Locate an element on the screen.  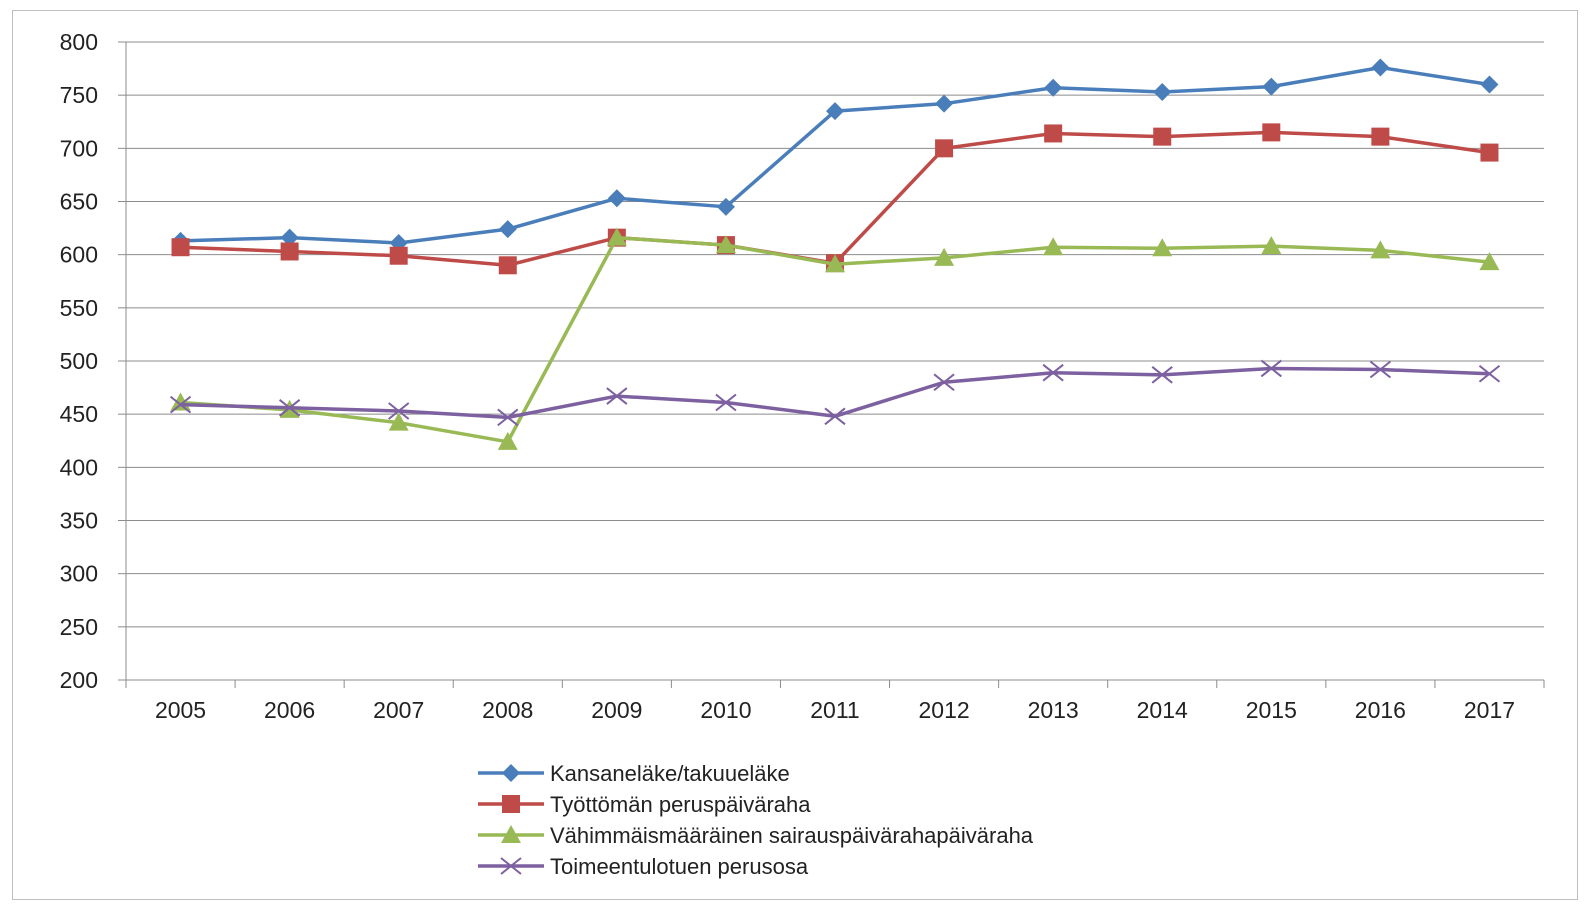
x-tick-label: 2016 is located at coordinates (1380, 710).